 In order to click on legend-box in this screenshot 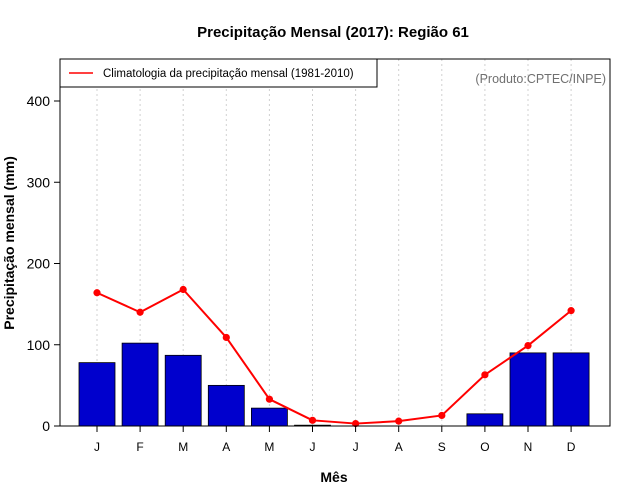, I will do `click(218, 73)`.